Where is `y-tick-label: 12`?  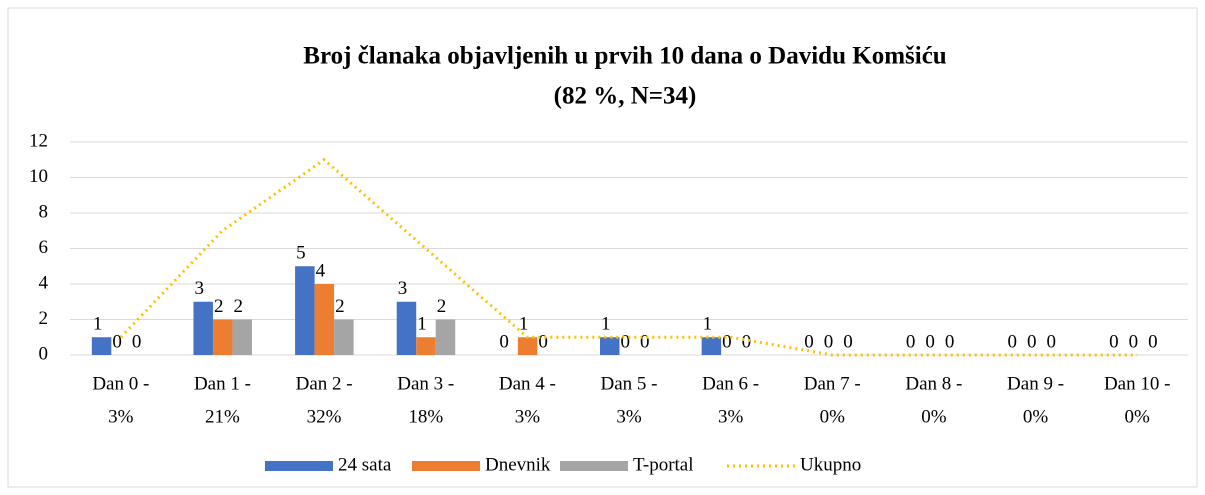
y-tick-label: 12 is located at coordinates (38, 140).